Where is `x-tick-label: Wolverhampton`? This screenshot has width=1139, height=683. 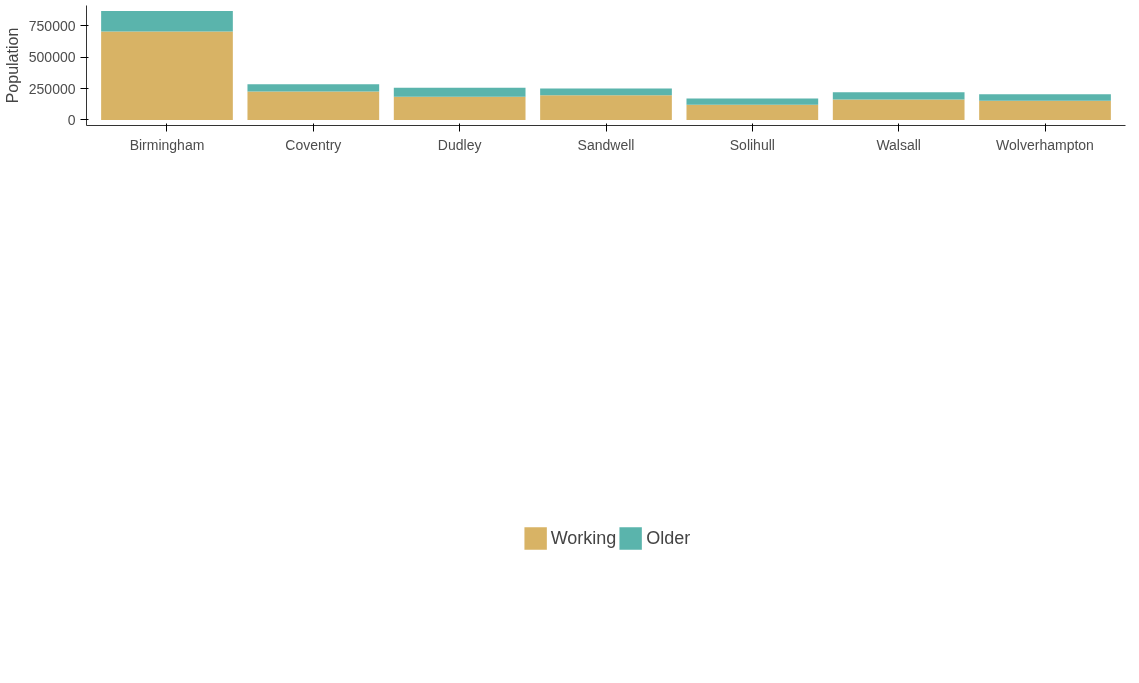
x-tick-label: Wolverhampton is located at coordinates (1045, 144).